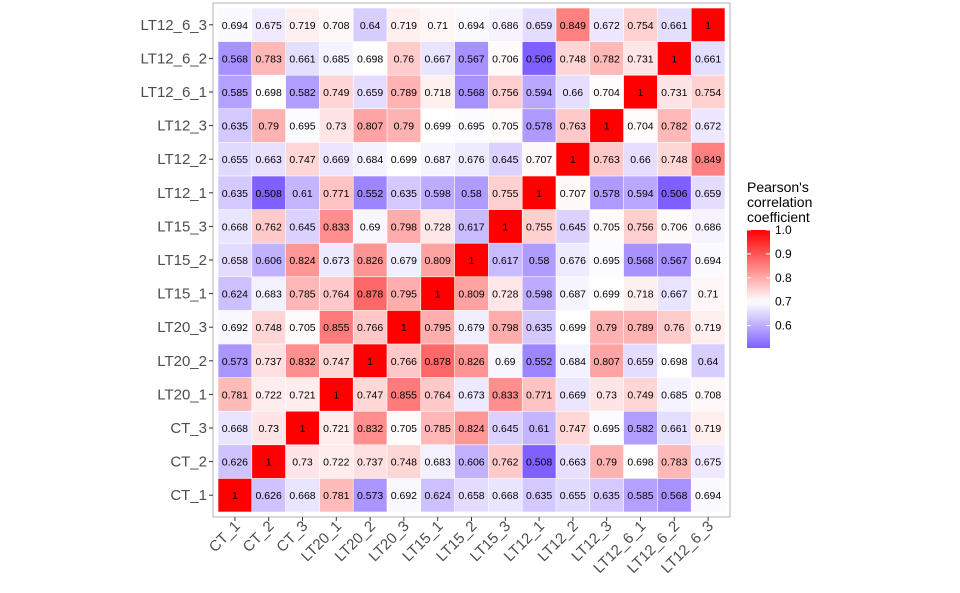 The width and height of the screenshot is (960, 593). What do you see at coordinates (640, 295) in the screenshot?
I see `cell-value-label: 0.718` at bounding box center [640, 295].